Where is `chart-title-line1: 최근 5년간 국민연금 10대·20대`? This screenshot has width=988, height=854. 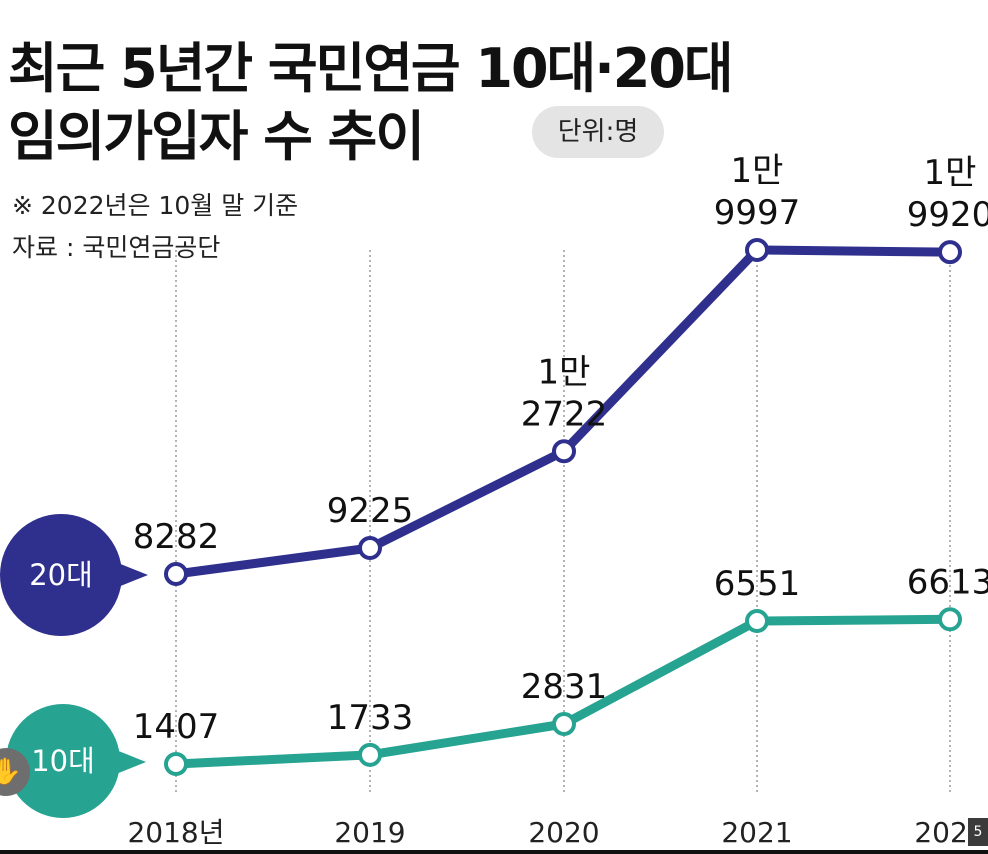
chart-title-line1: 최근 5년간 국민연금 10대·20대 is located at coordinates (371, 68).